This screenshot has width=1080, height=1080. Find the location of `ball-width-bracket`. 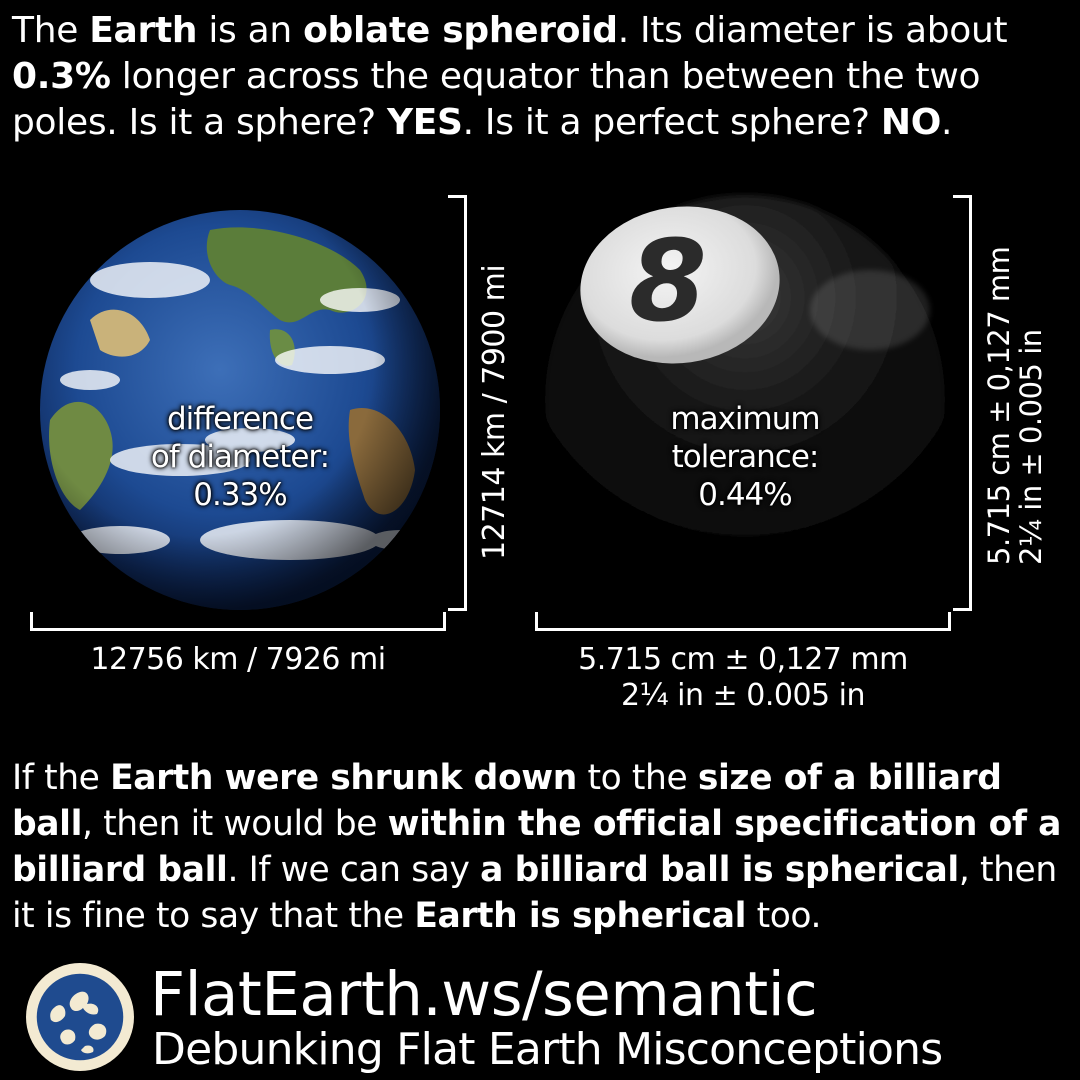

ball-width-bracket is located at coordinates (743, 621).